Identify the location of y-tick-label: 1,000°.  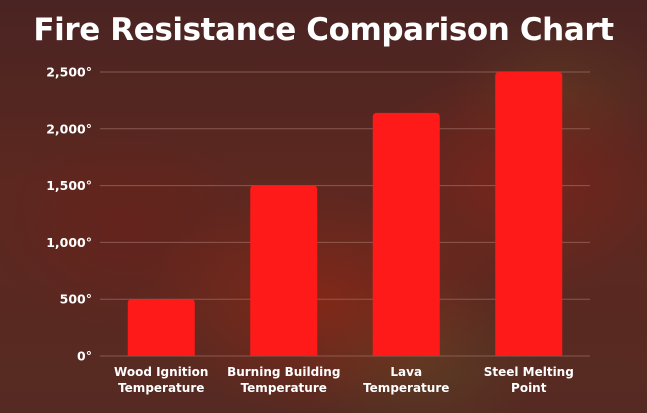
(69, 242).